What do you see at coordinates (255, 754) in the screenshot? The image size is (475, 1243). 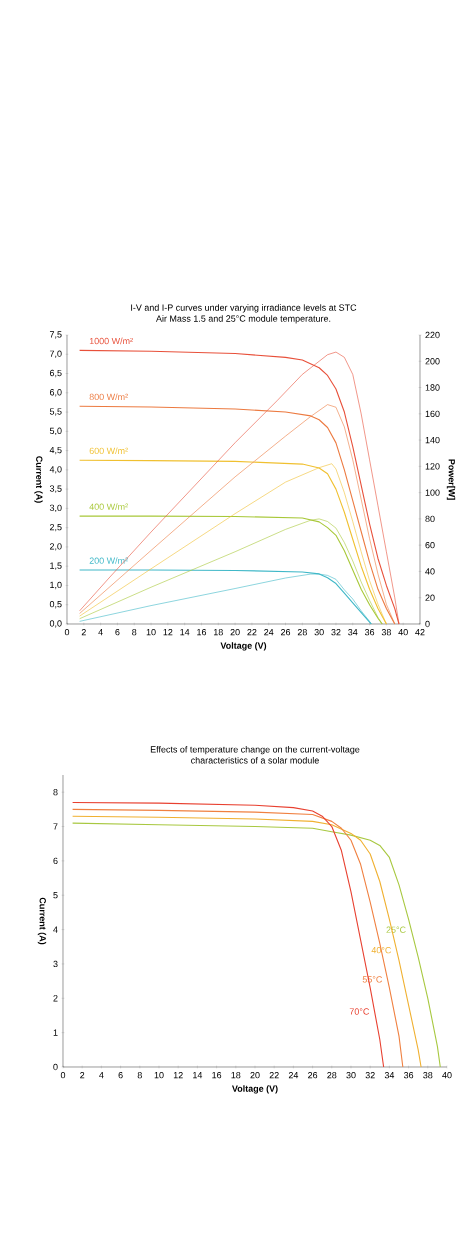 I see `chart-title: Effects of temperature change on the current-voltage characteristics of a solar module` at bounding box center [255, 754].